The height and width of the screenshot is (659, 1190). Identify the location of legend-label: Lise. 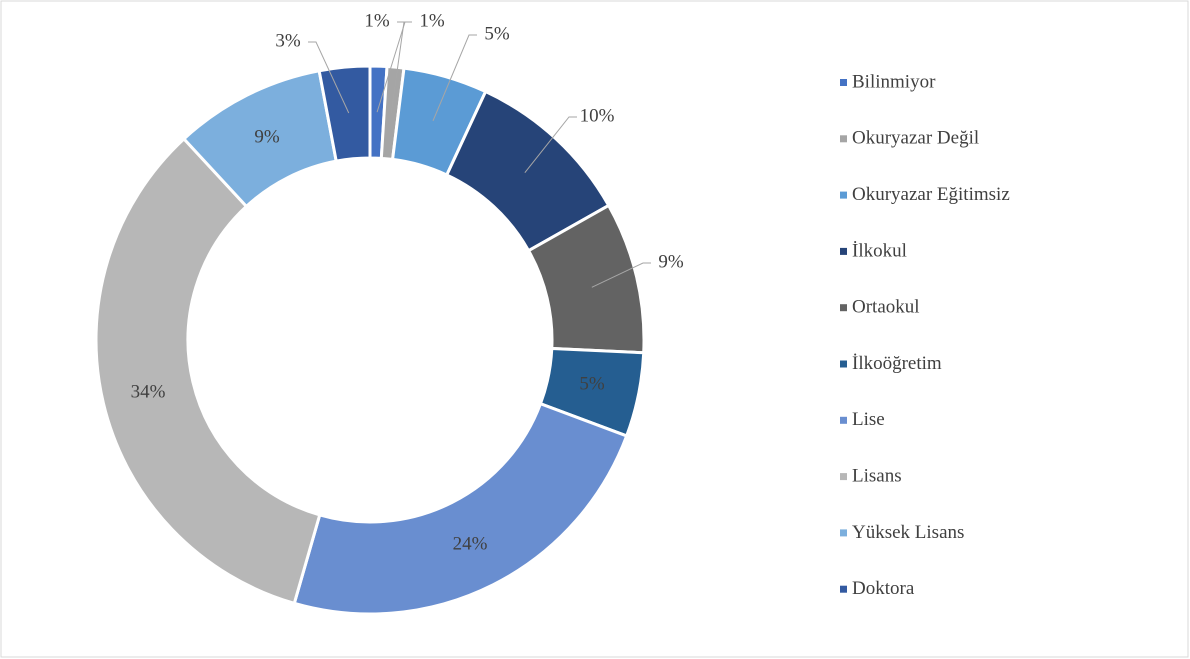
(868, 419).